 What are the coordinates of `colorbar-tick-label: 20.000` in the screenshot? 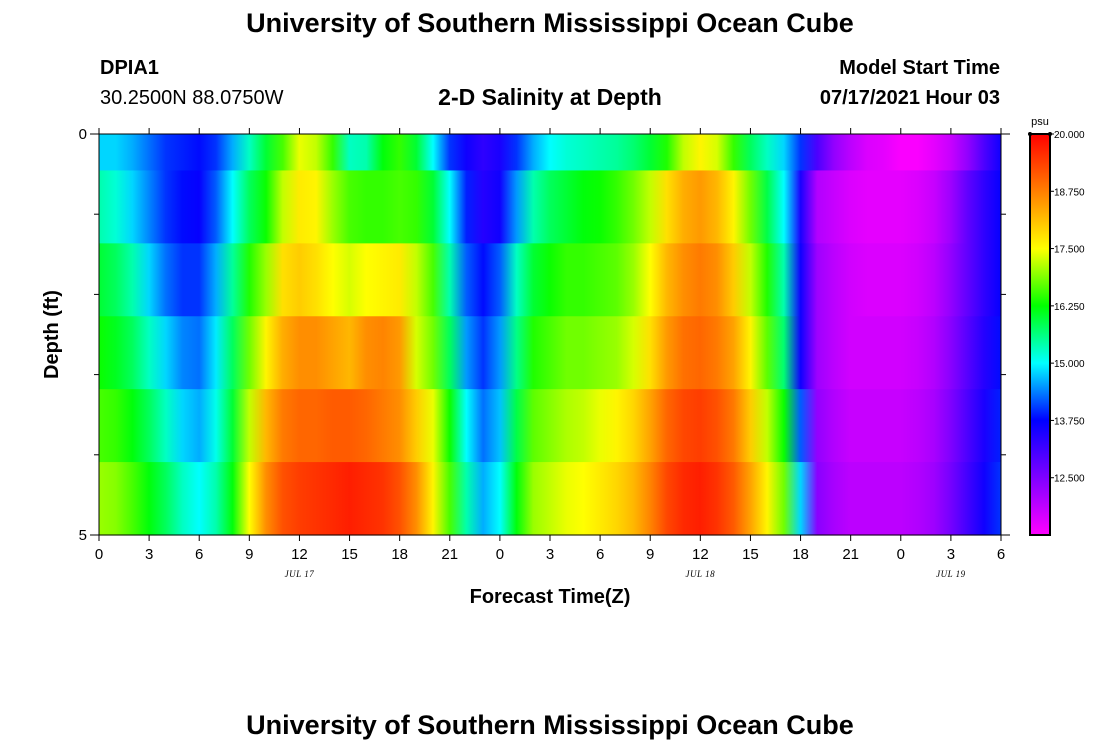 It's located at (1069, 135).